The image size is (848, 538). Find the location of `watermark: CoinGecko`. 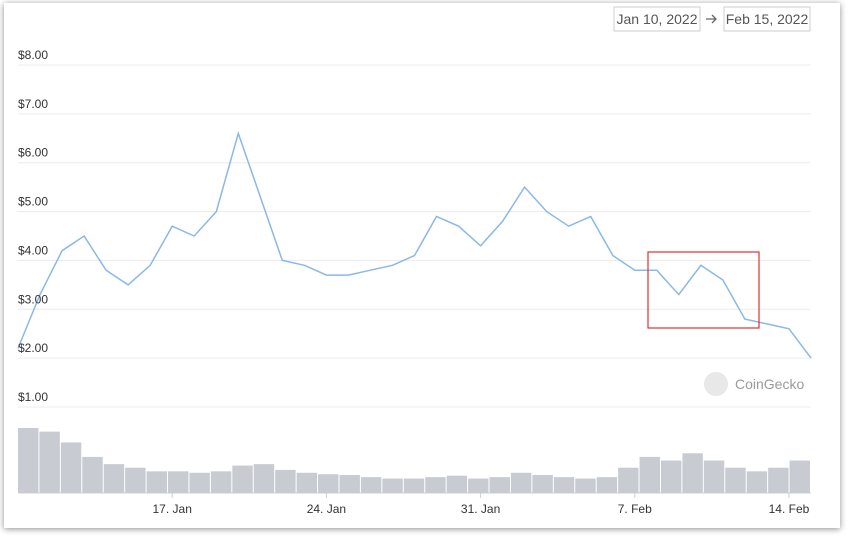

watermark: CoinGecko is located at coordinates (754, 384).